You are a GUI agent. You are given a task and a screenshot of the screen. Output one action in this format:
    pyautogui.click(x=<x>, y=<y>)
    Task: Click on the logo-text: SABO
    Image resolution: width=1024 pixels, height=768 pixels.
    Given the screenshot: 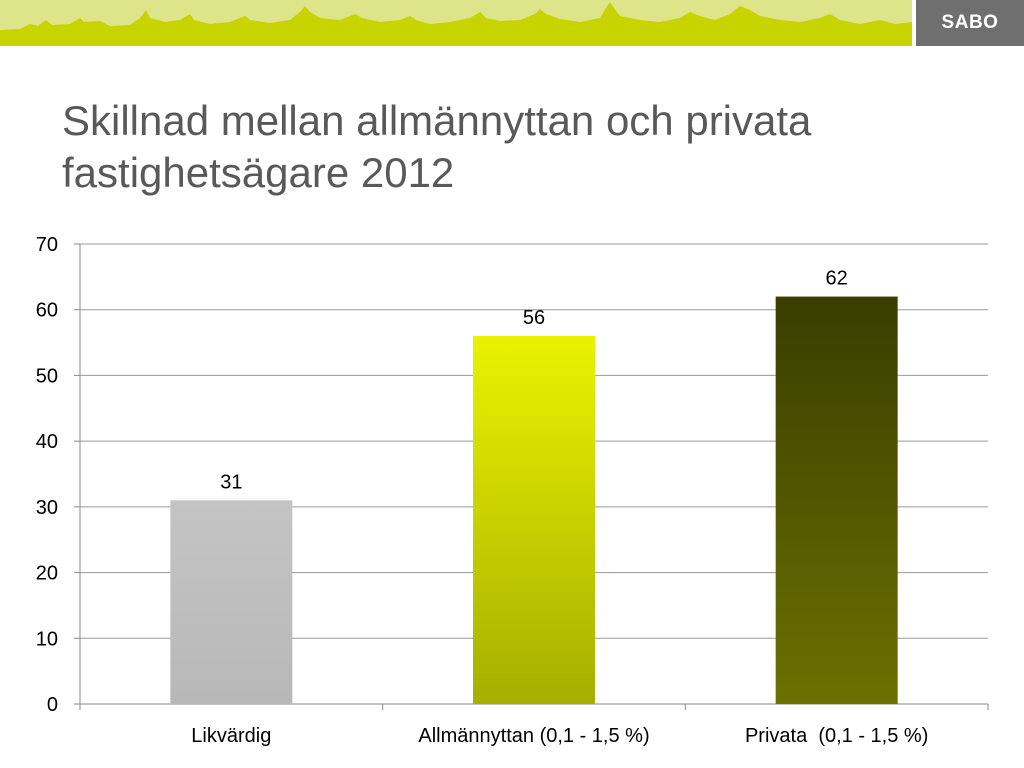 What is the action you would take?
    pyautogui.click(x=970, y=22)
    